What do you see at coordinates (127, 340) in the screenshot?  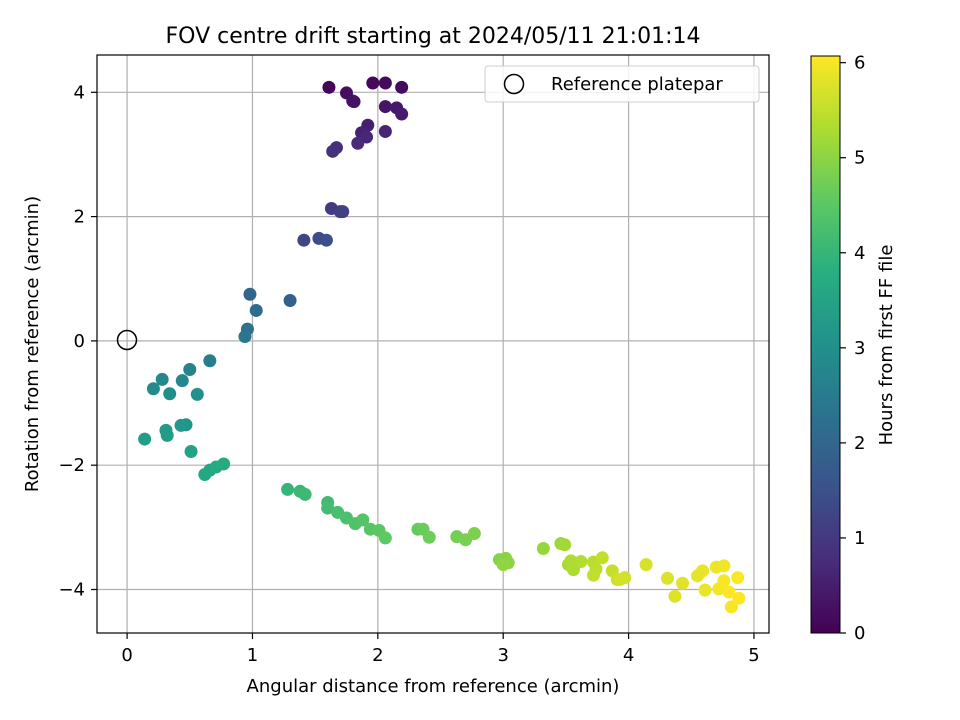 I see `reference-platepar-marker` at bounding box center [127, 340].